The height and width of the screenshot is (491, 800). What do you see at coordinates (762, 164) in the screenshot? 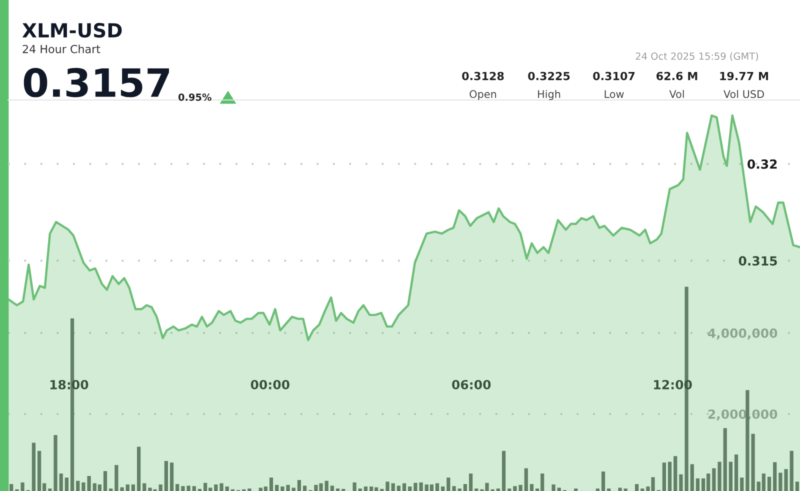
I see `y-tick-label: 0.32` at bounding box center [762, 164].